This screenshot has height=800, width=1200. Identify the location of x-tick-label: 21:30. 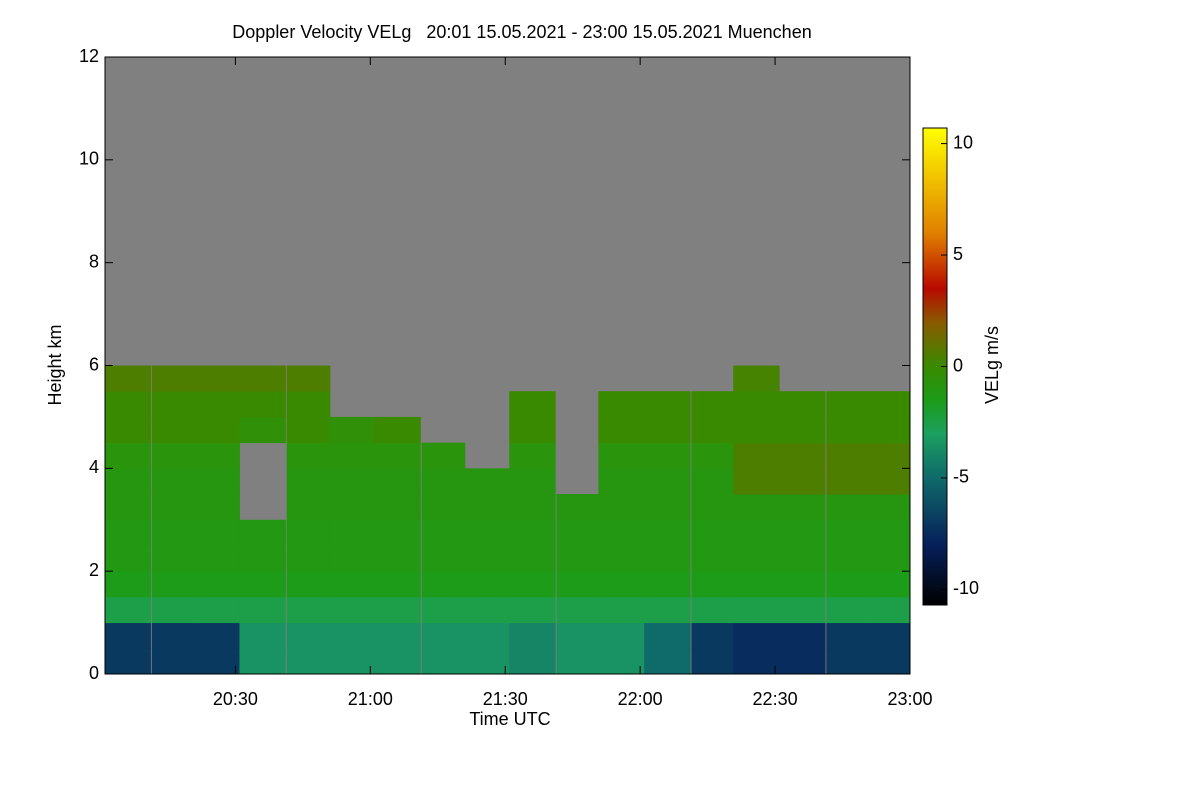
(505, 699).